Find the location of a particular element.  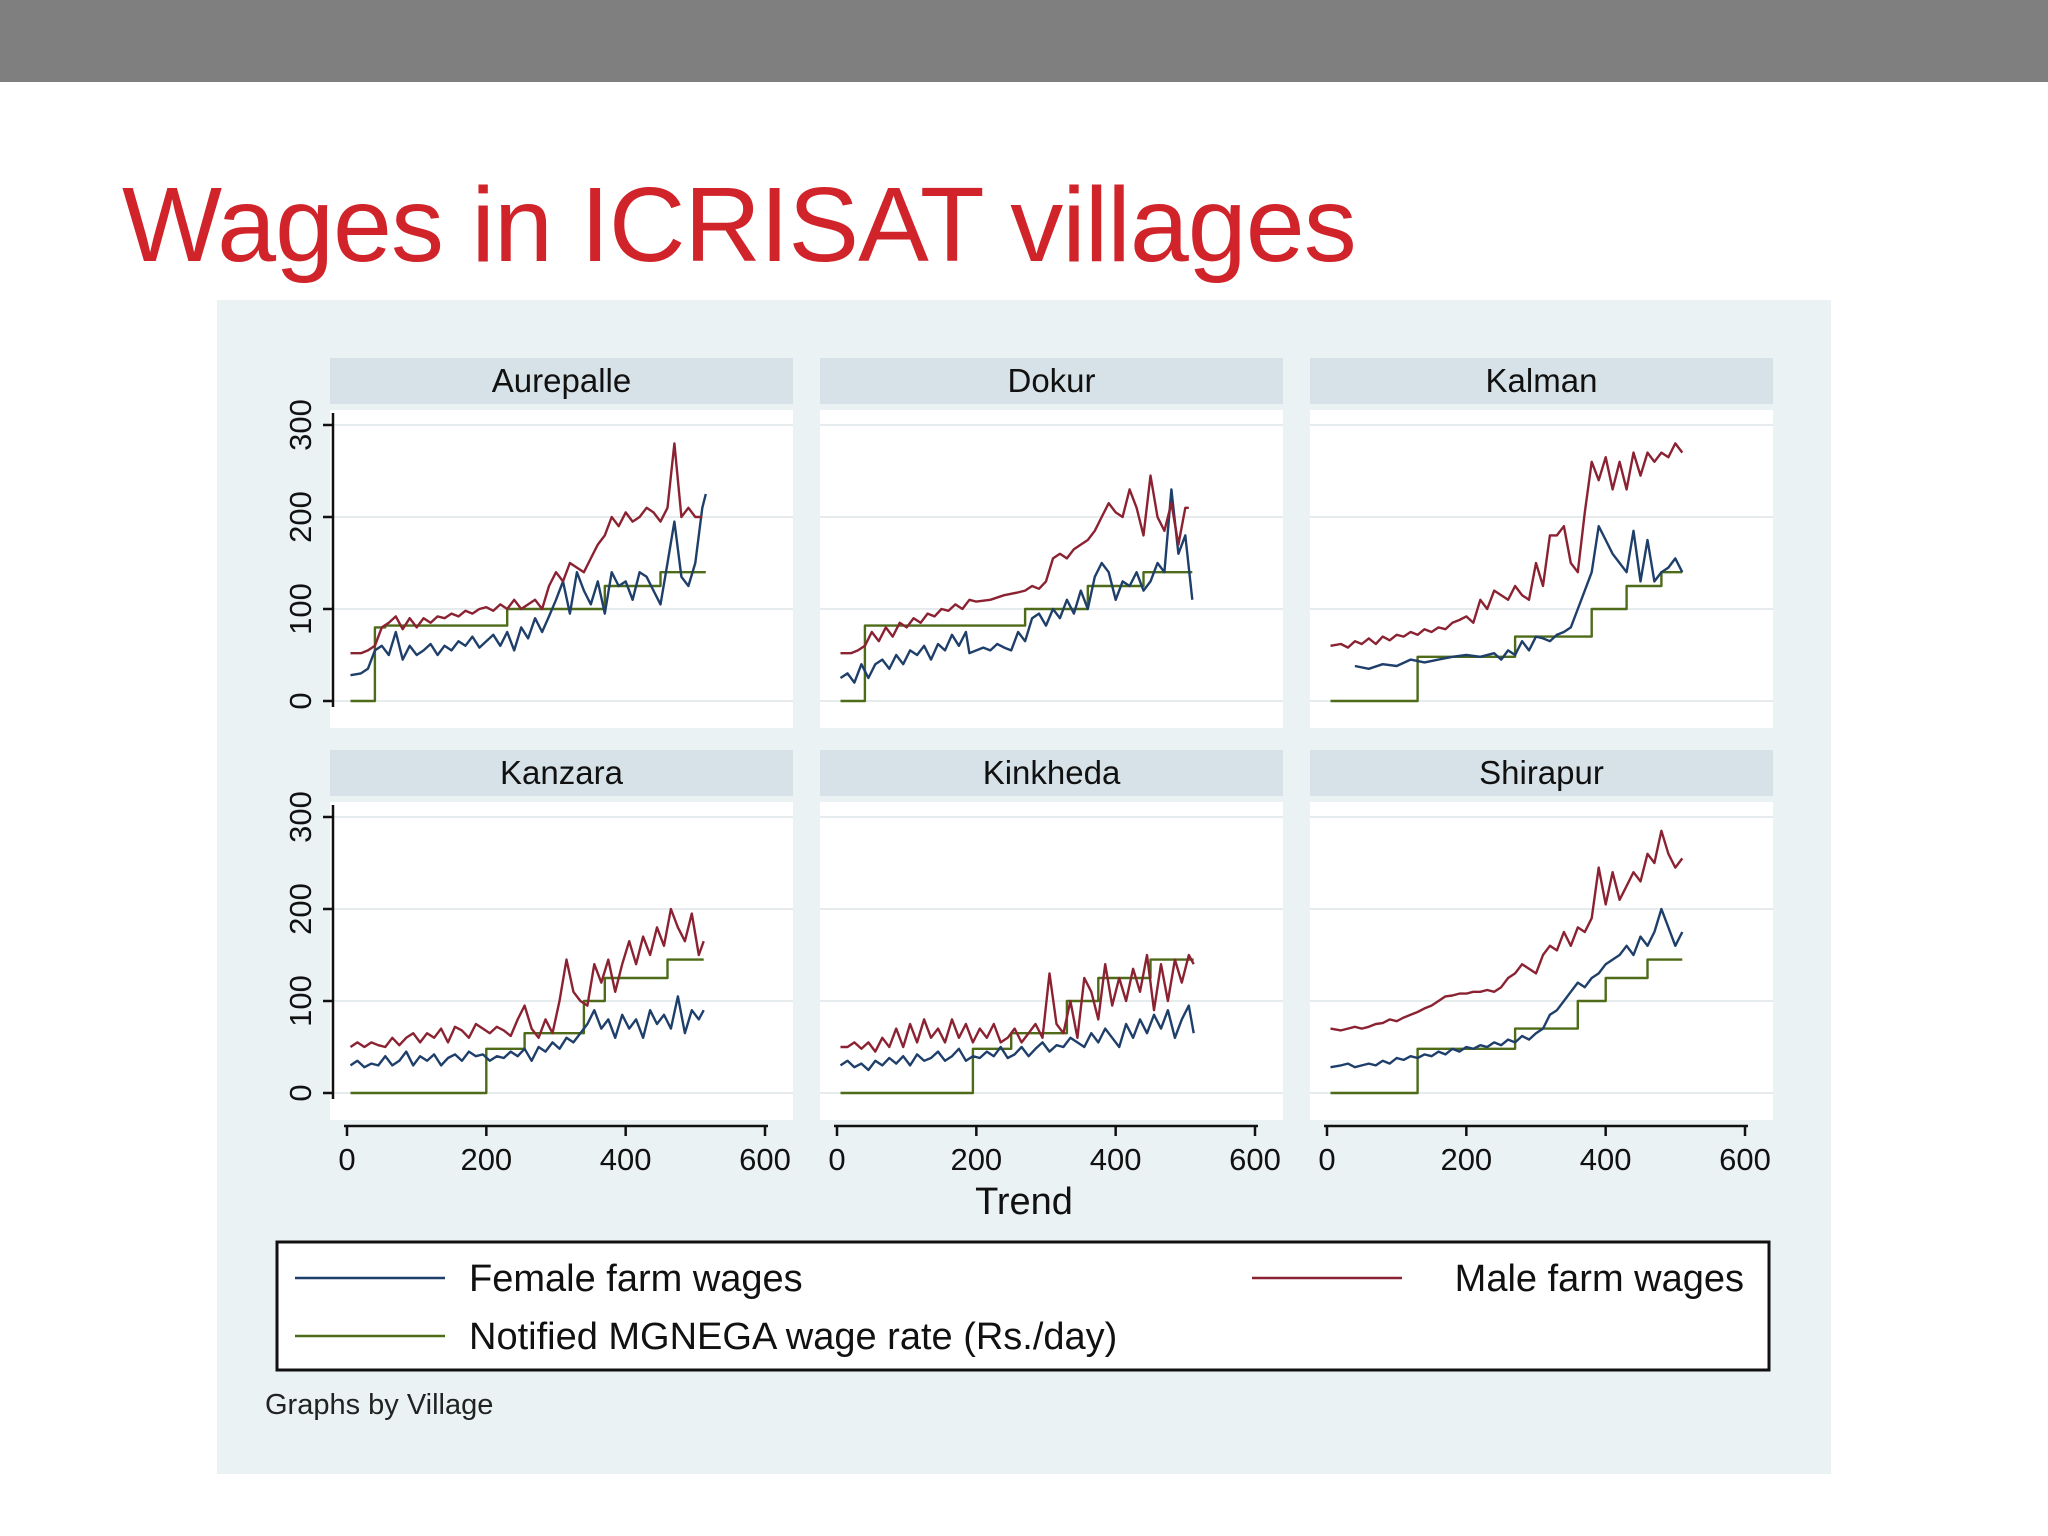

panel-title: Kanzara is located at coordinates (562, 772).